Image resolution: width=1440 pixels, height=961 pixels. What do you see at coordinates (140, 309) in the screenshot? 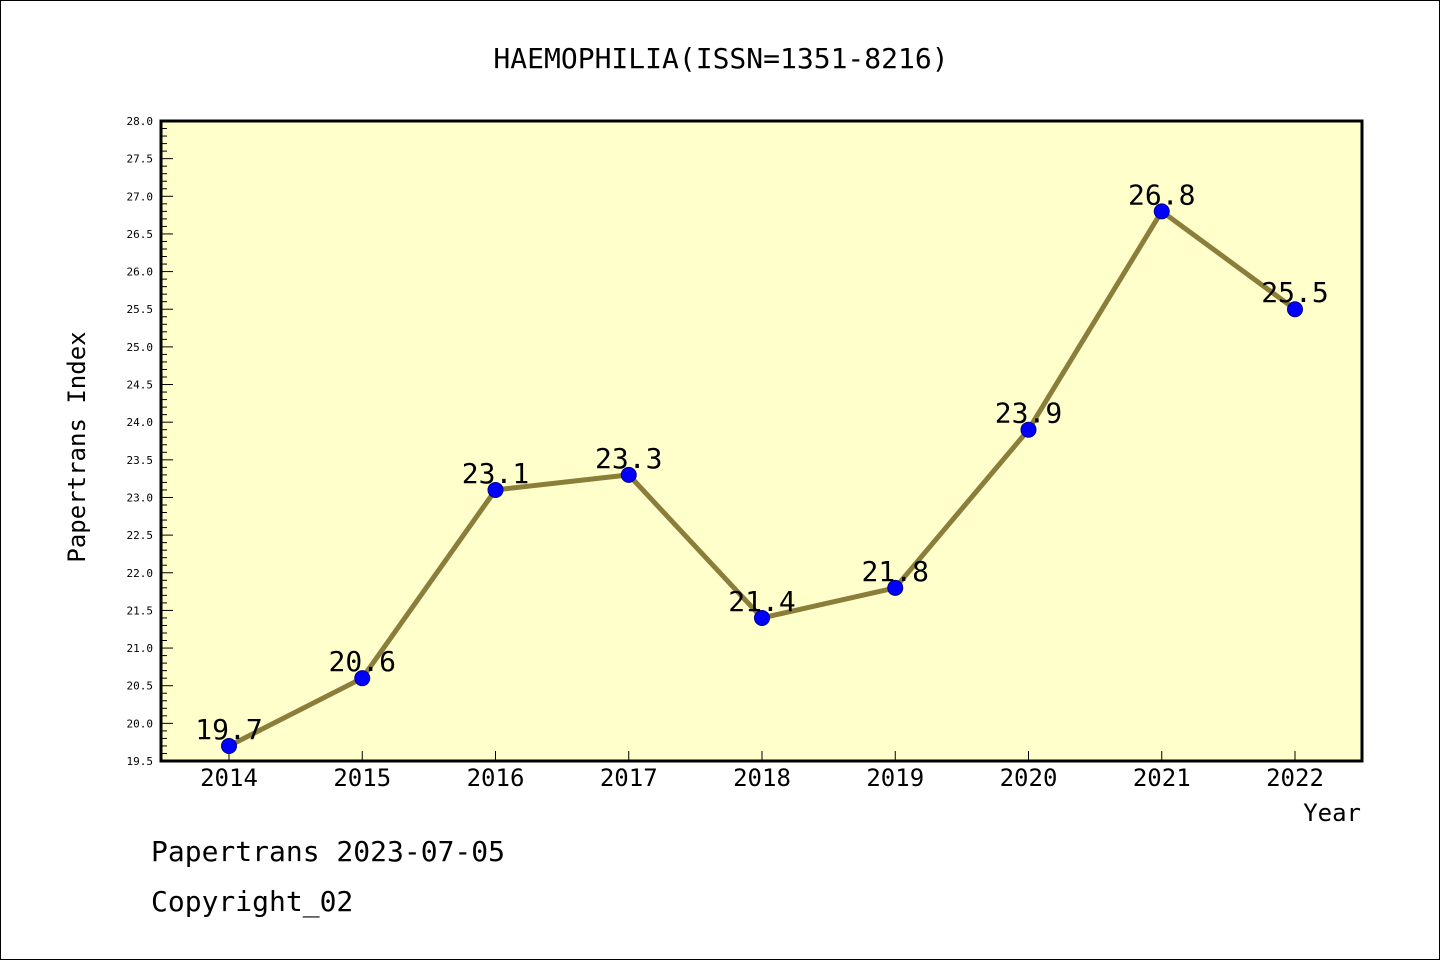
I see `y-tick-label: 25.5` at bounding box center [140, 309].